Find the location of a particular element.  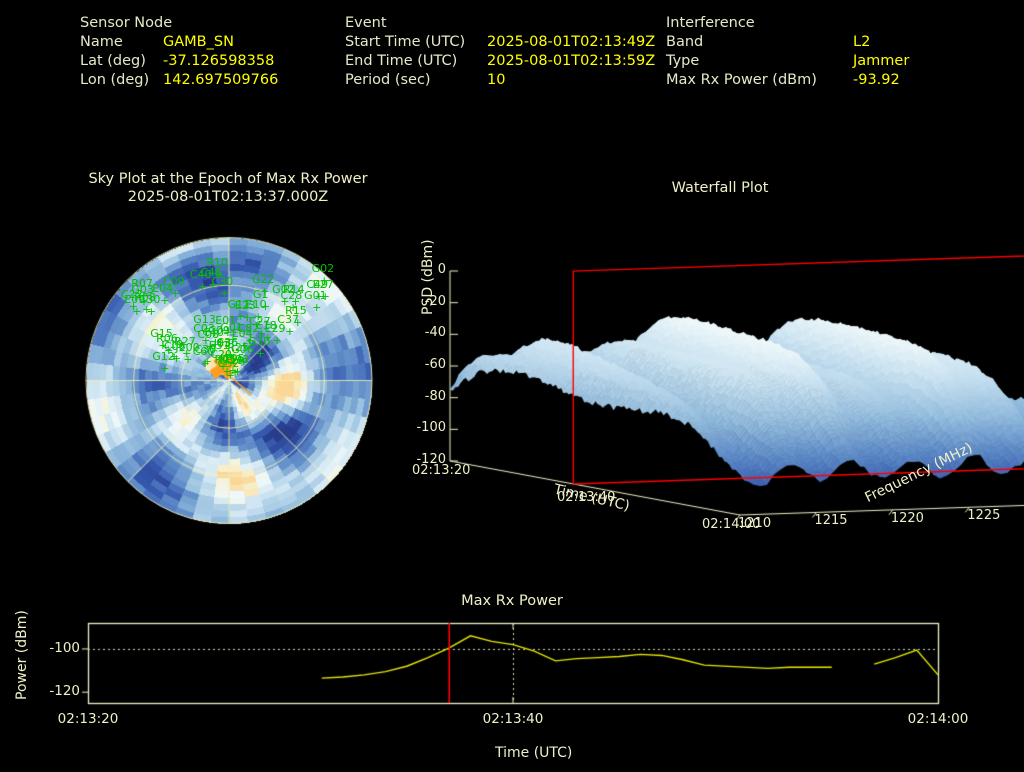

sensor-lat-value: -37.126598358 is located at coordinates (219, 61).